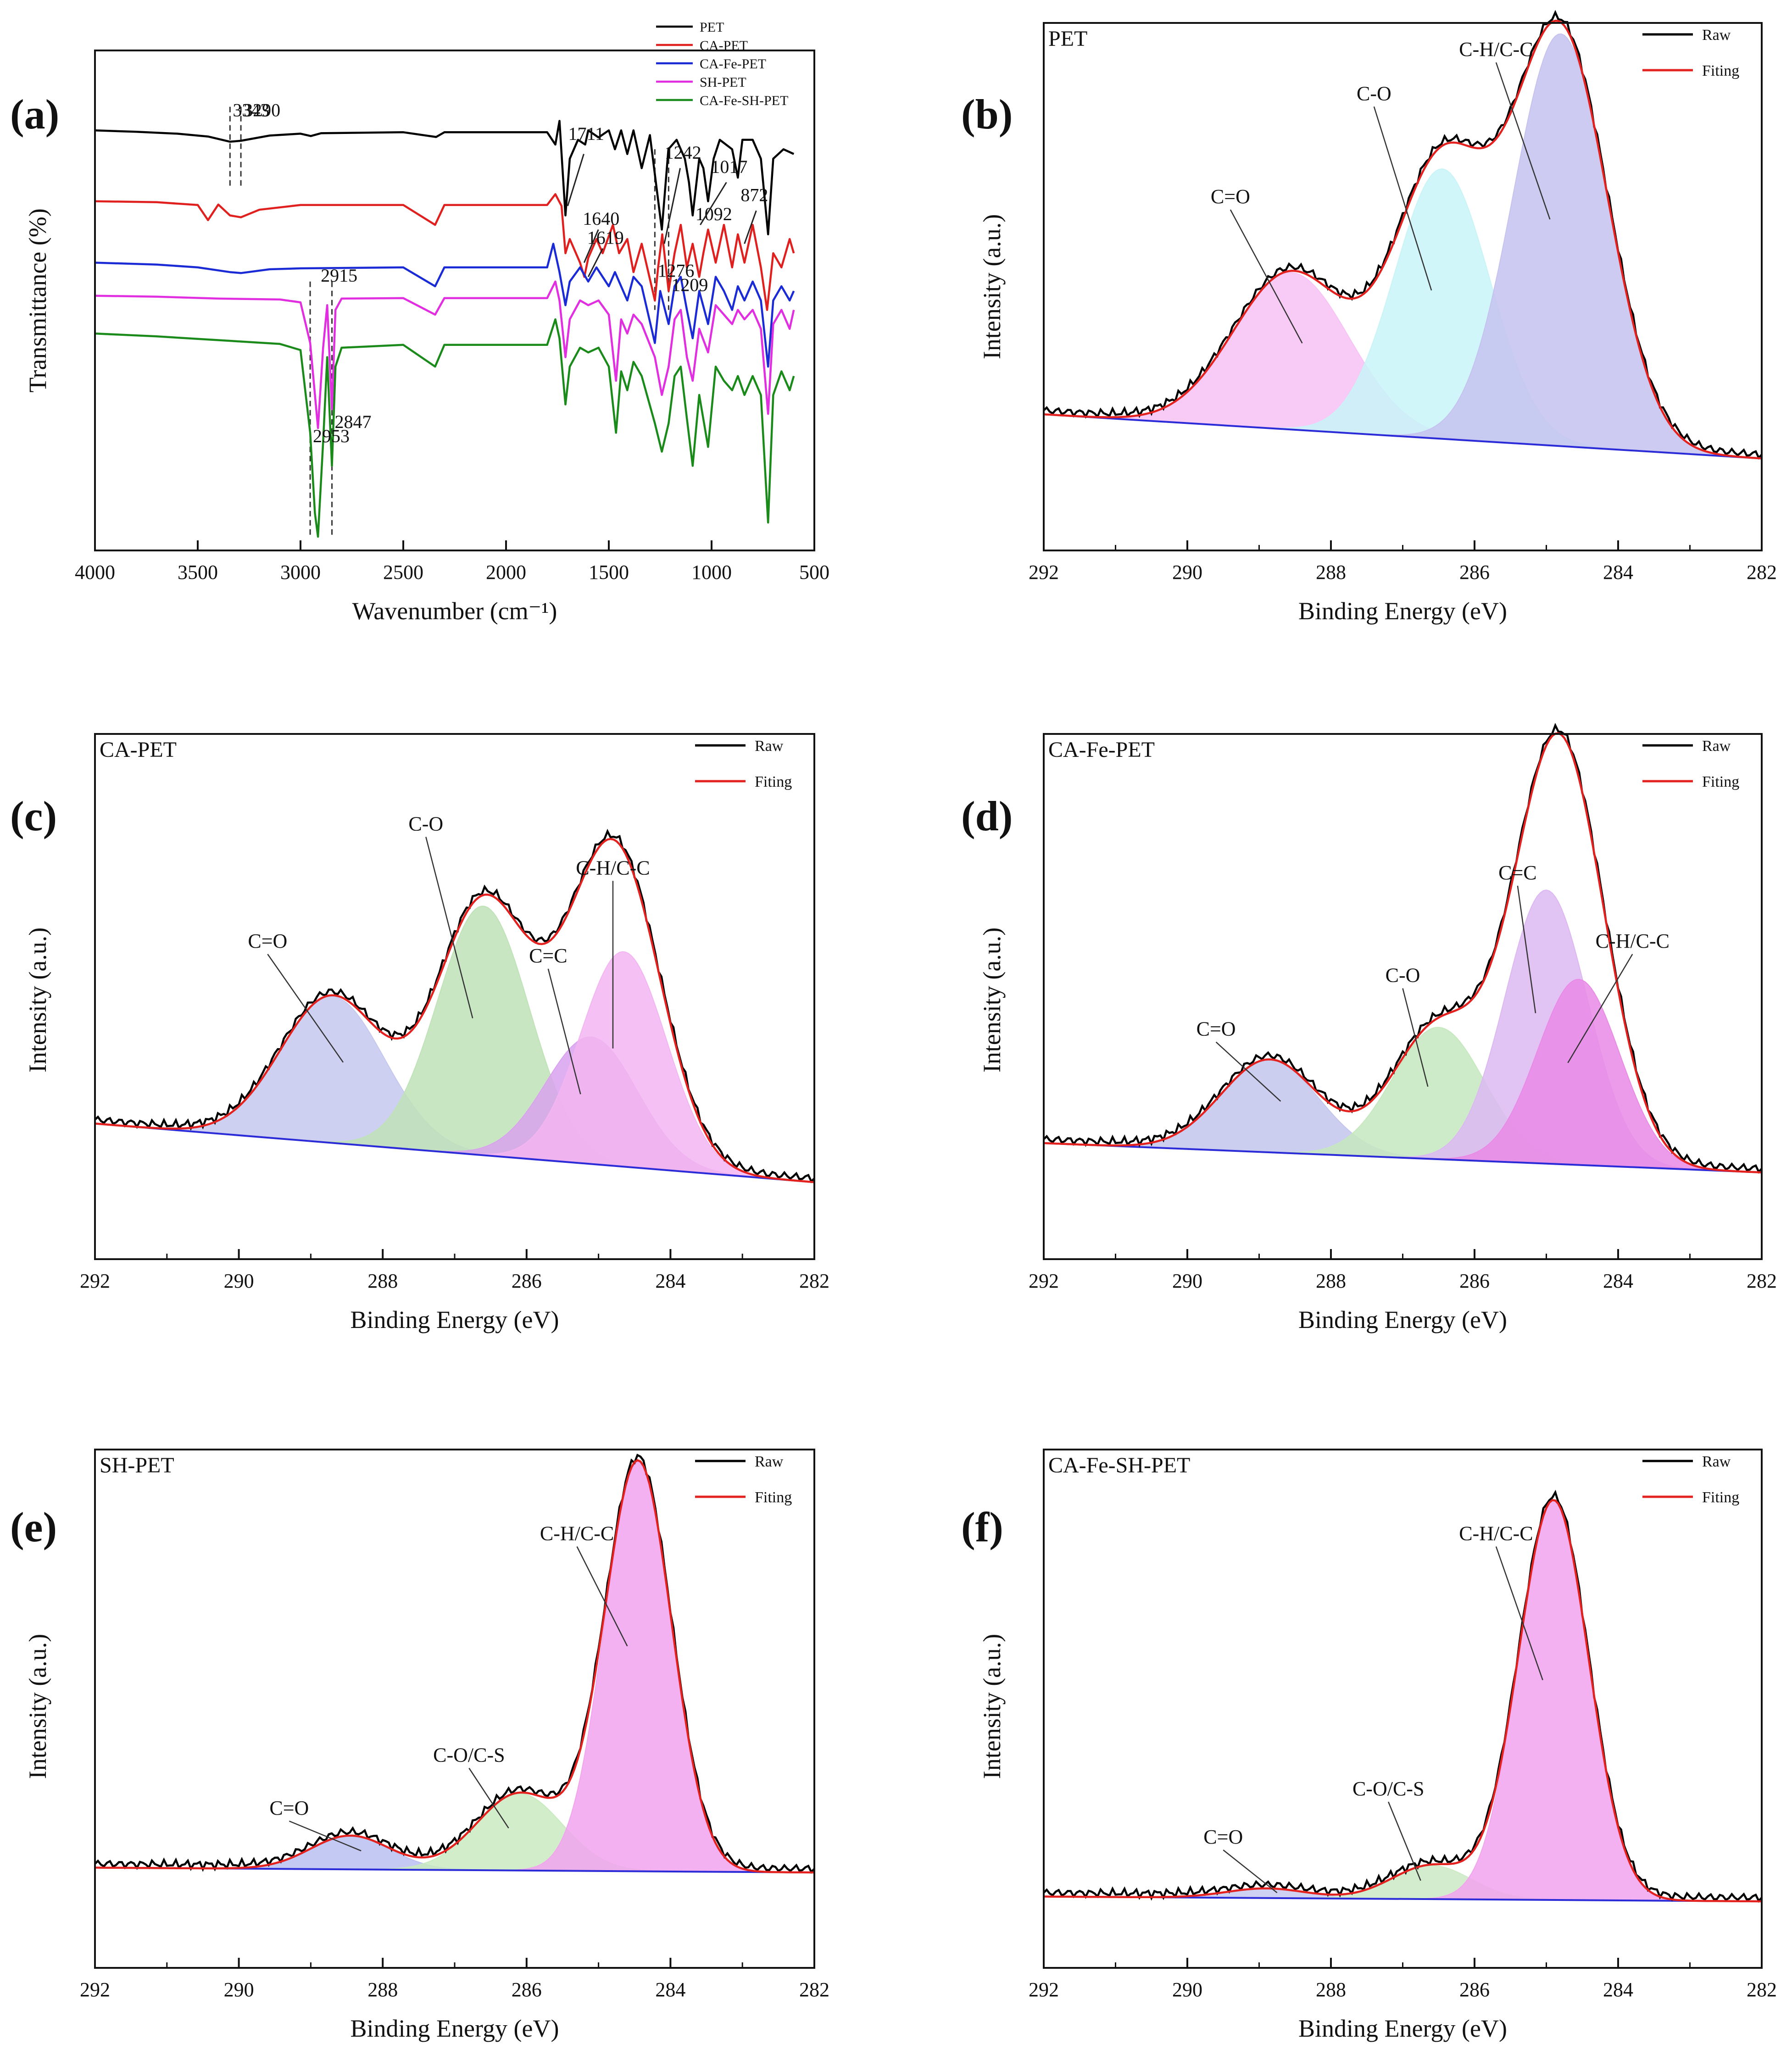  What do you see at coordinates (601, 218) in the screenshot?
I see `peak-annotation: 1640` at bounding box center [601, 218].